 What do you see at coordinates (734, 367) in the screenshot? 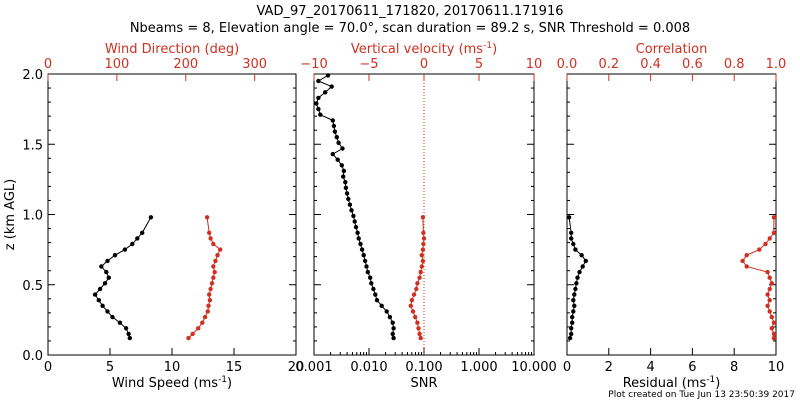
I see `x-bottom-tick-label: 8` at bounding box center [734, 367].